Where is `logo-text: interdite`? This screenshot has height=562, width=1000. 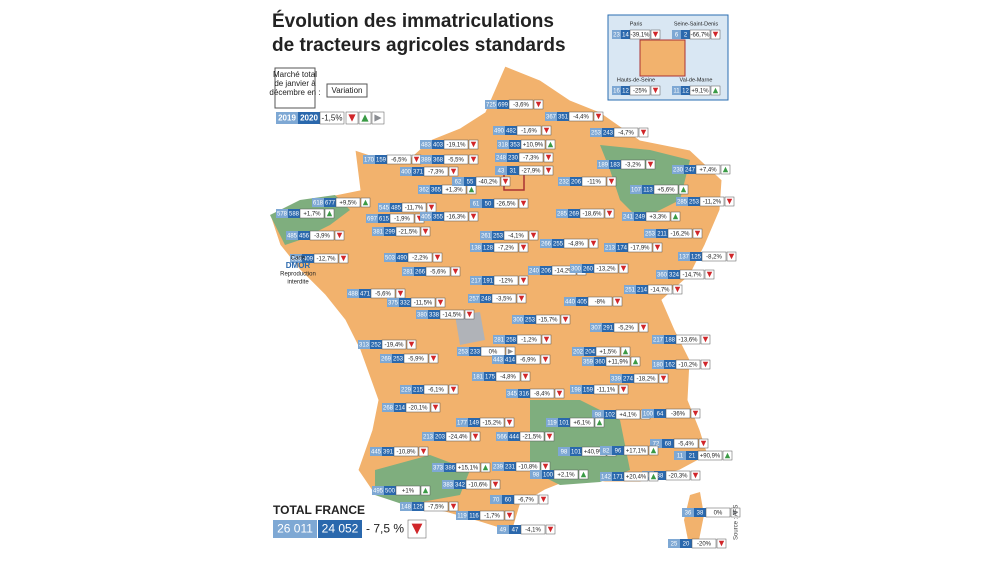
logo-text: interdite is located at coordinates (298, 283).